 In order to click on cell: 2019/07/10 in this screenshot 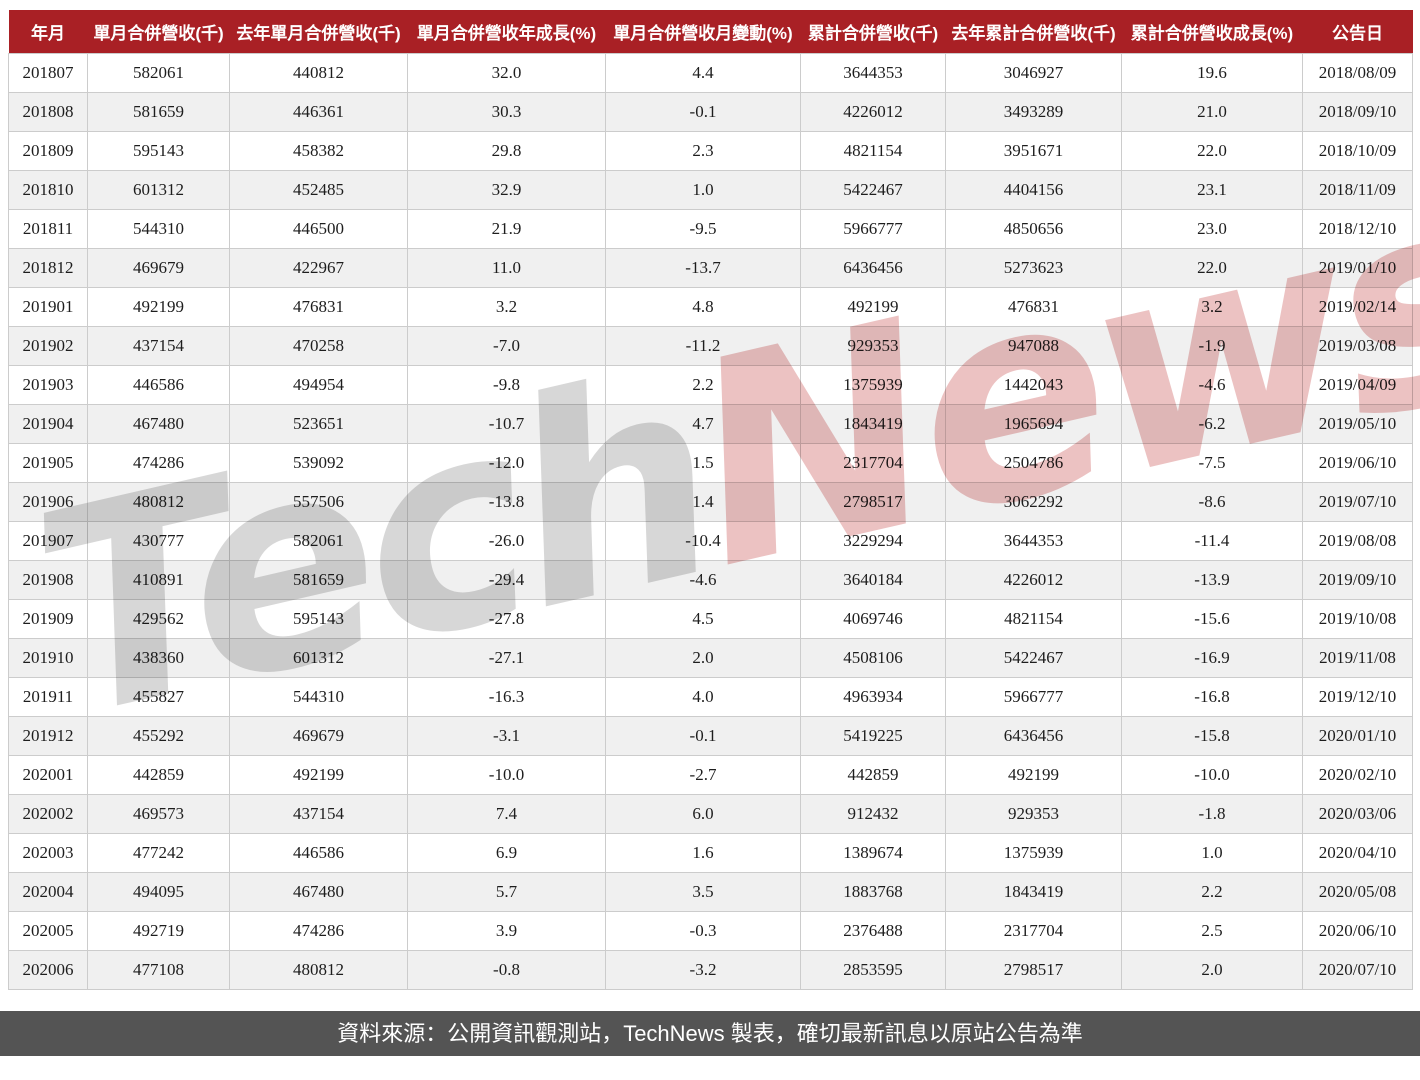, I will do `click(1357, 502)`.